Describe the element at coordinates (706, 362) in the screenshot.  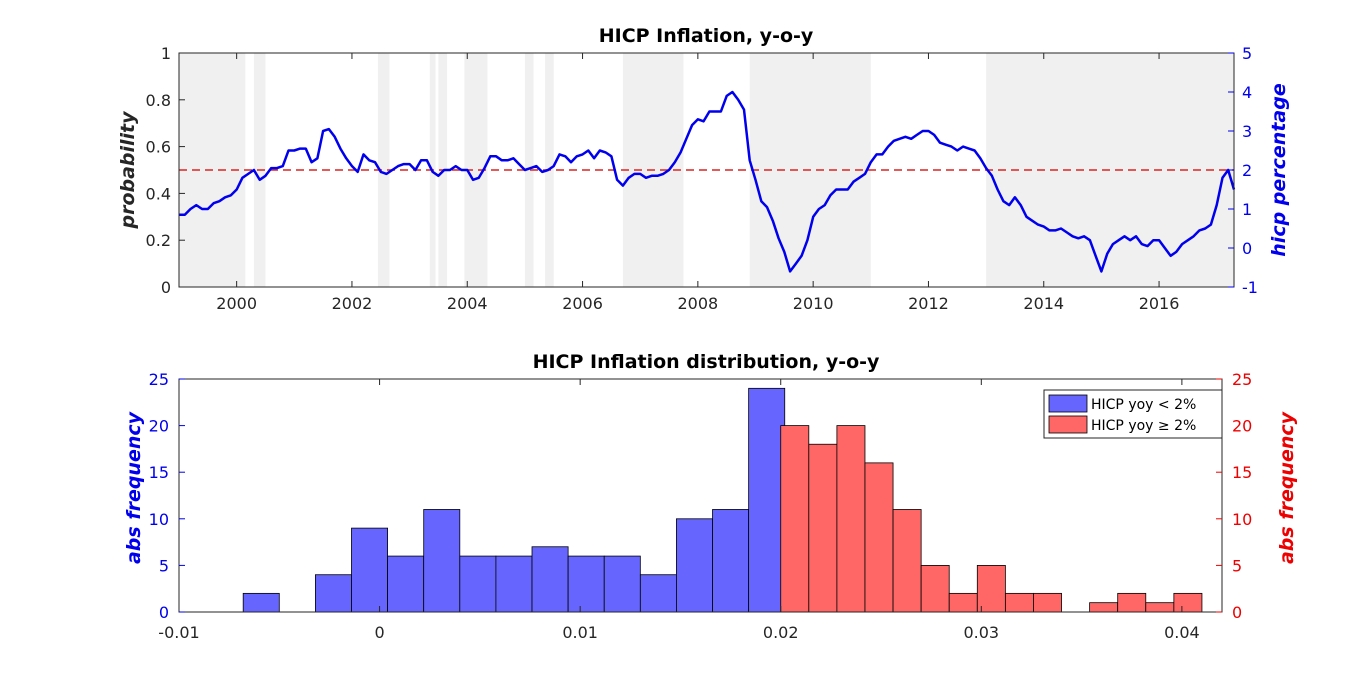
I see `bottom-chart-title: HICP Inflation distribution, y-o-y` at that location.